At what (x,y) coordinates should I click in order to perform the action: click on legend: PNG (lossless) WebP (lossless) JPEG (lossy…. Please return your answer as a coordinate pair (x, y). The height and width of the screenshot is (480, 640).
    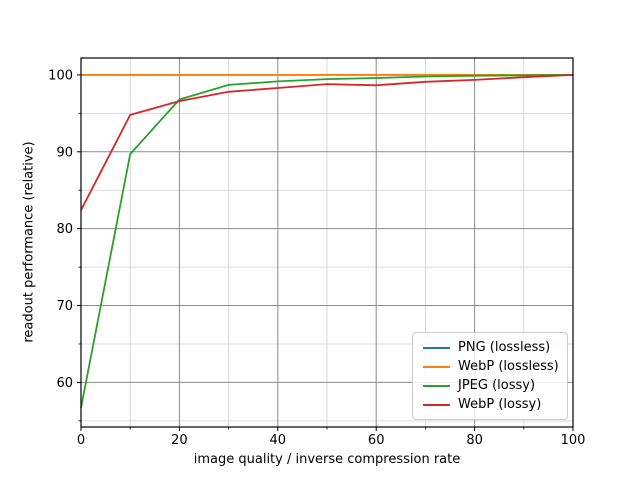
    Looking at the image, I should click on (490, 376).